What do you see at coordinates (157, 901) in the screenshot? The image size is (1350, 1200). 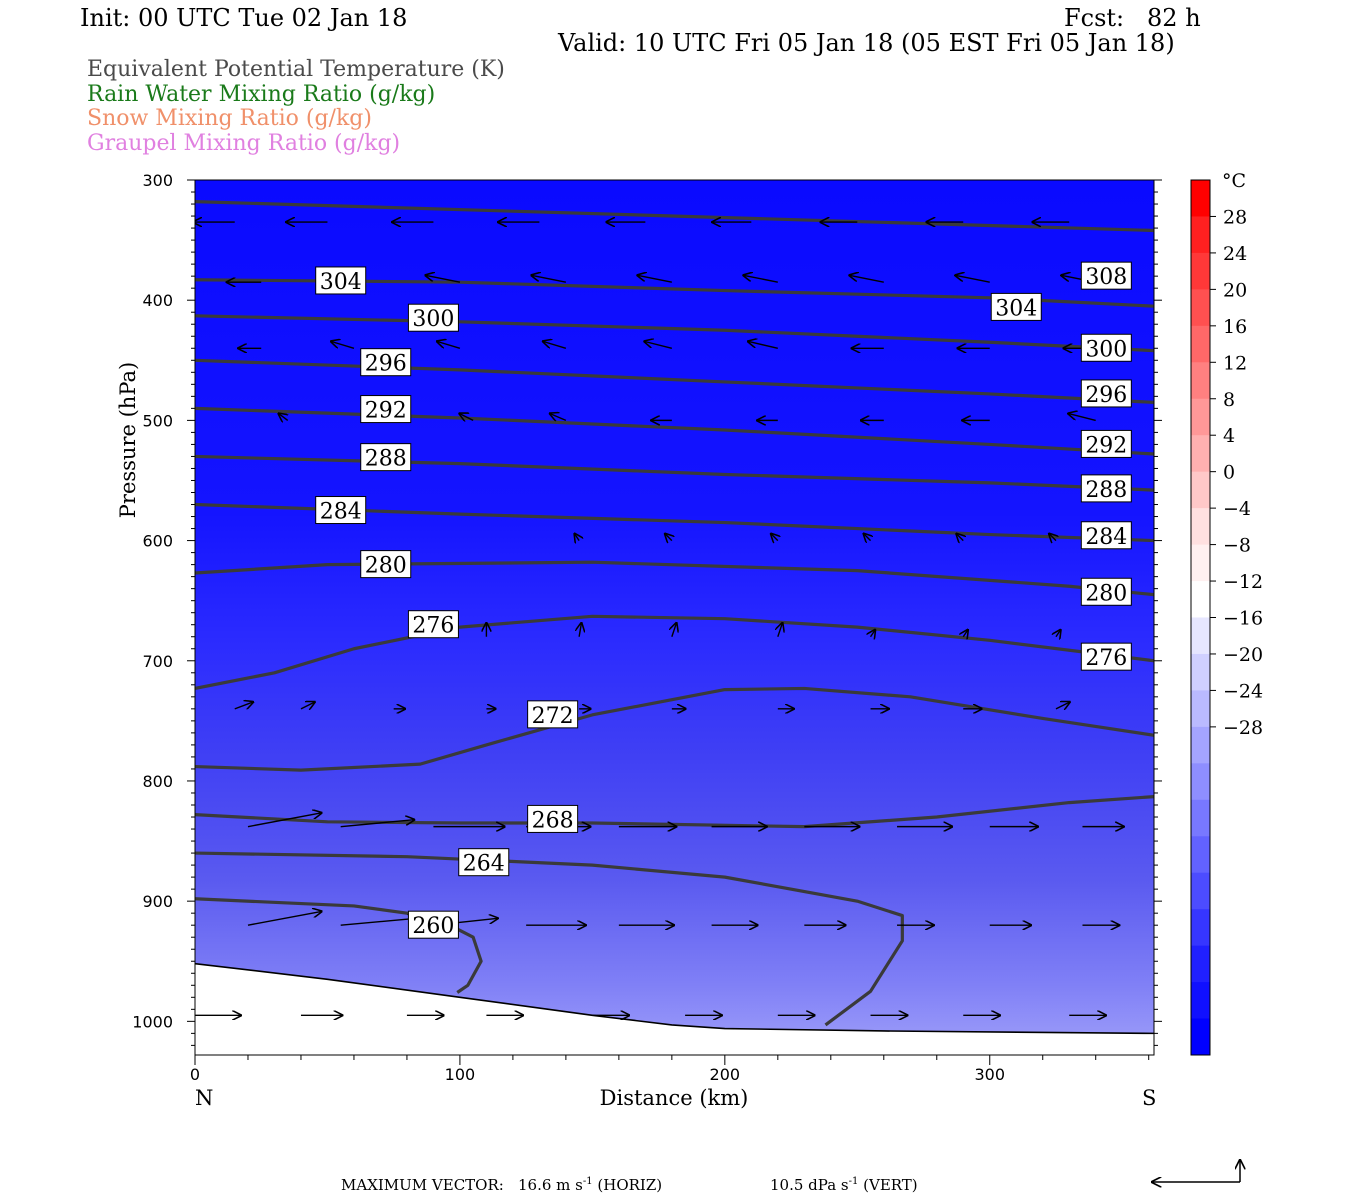 I see `y-tick-label: 900` at bounding box center [157, 901].